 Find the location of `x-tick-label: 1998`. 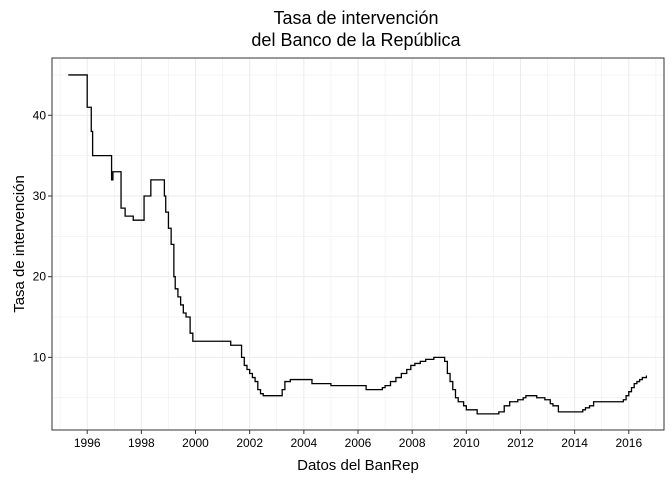

x-tick-label: 1998 is located at coordinates (141, 443).